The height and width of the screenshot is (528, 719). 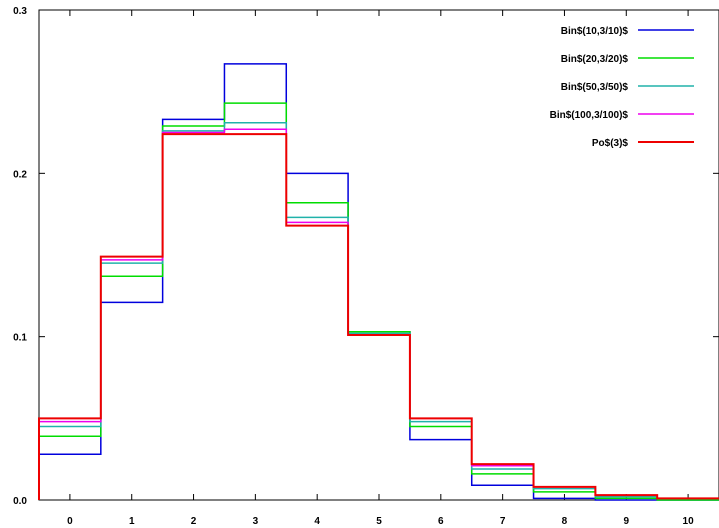 I want to click on y-tick-label: 0.1, so click(x=20, y=338).